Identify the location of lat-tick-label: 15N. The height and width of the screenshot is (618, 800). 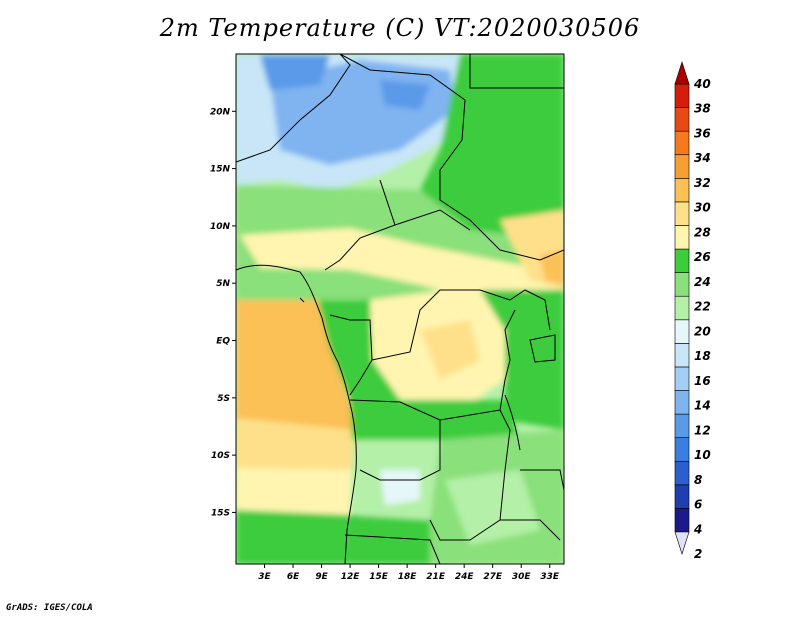
(220, 170).